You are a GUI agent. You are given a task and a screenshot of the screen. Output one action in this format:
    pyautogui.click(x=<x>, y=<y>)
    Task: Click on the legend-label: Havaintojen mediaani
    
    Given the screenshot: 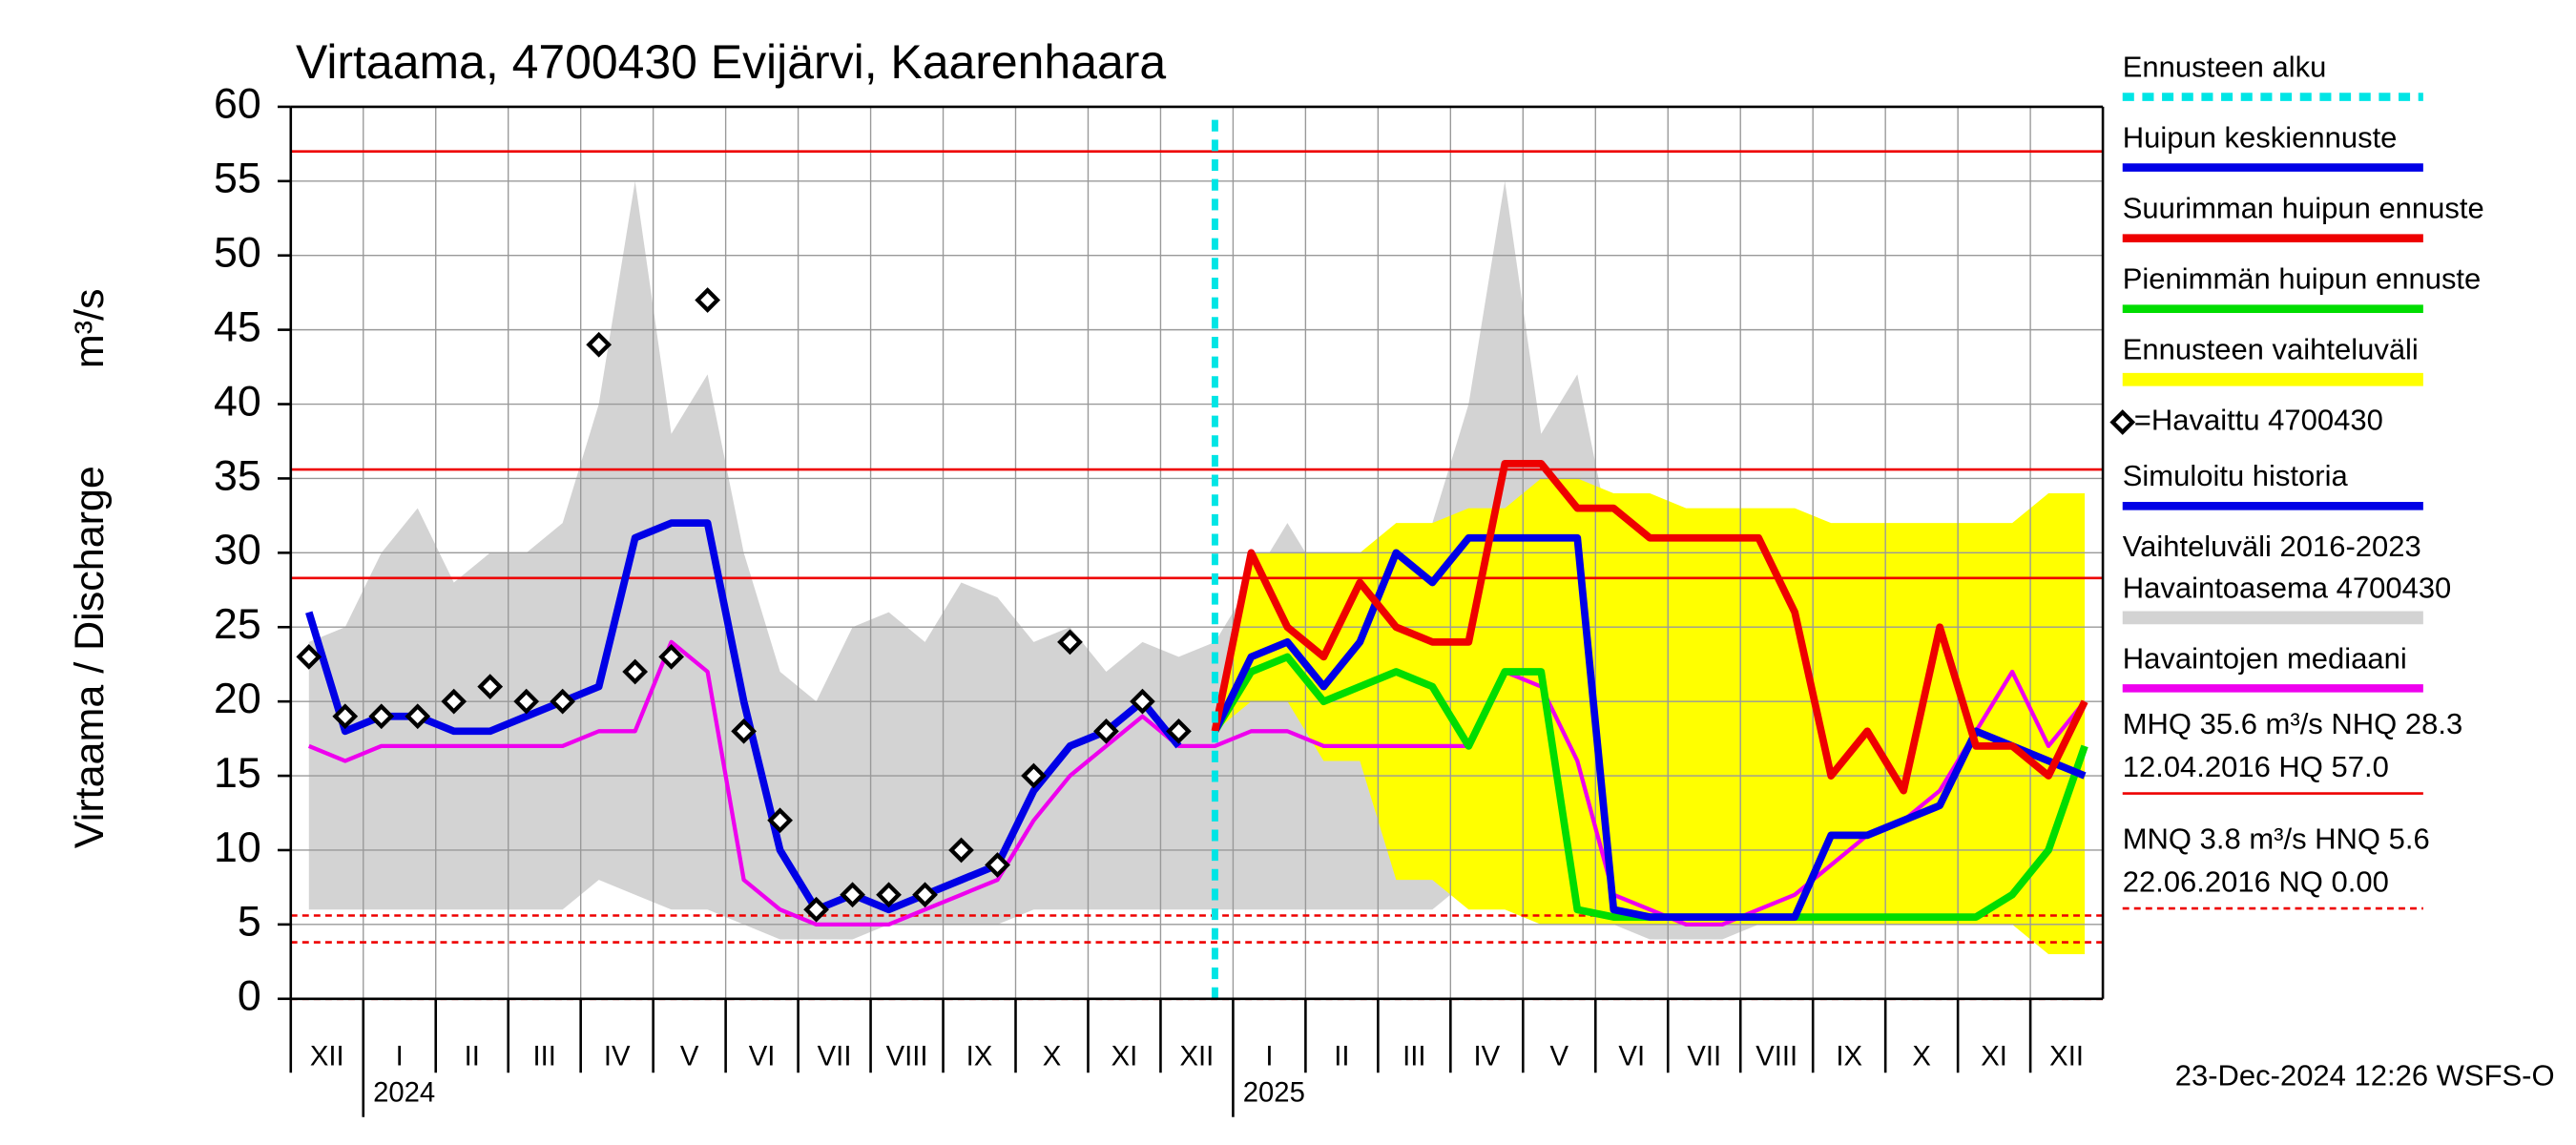 What is the action you would take?
    pyautogui.click(x=2265, y=658)
    